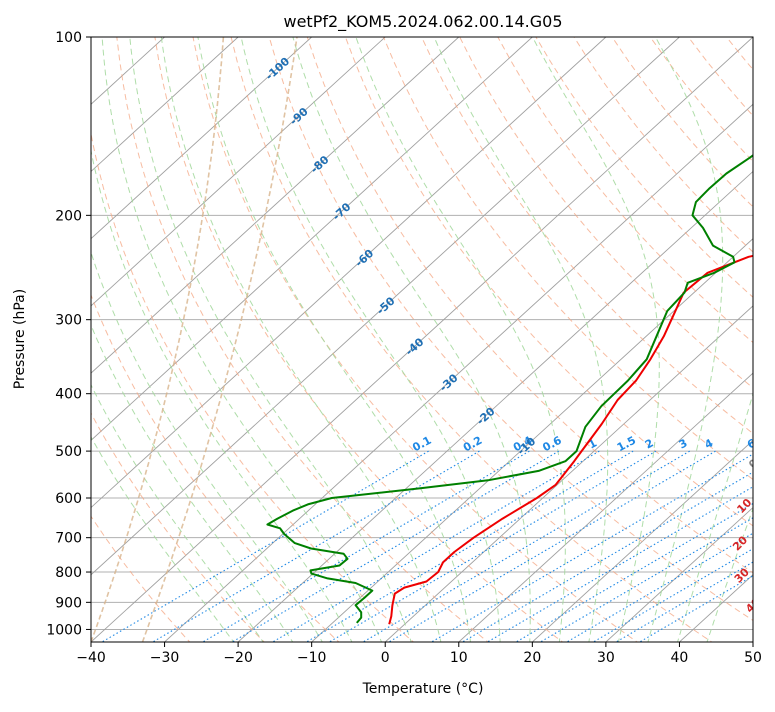 The image size is (775, 712). I want to click on y-tick-label: 900, so click(68, 603).